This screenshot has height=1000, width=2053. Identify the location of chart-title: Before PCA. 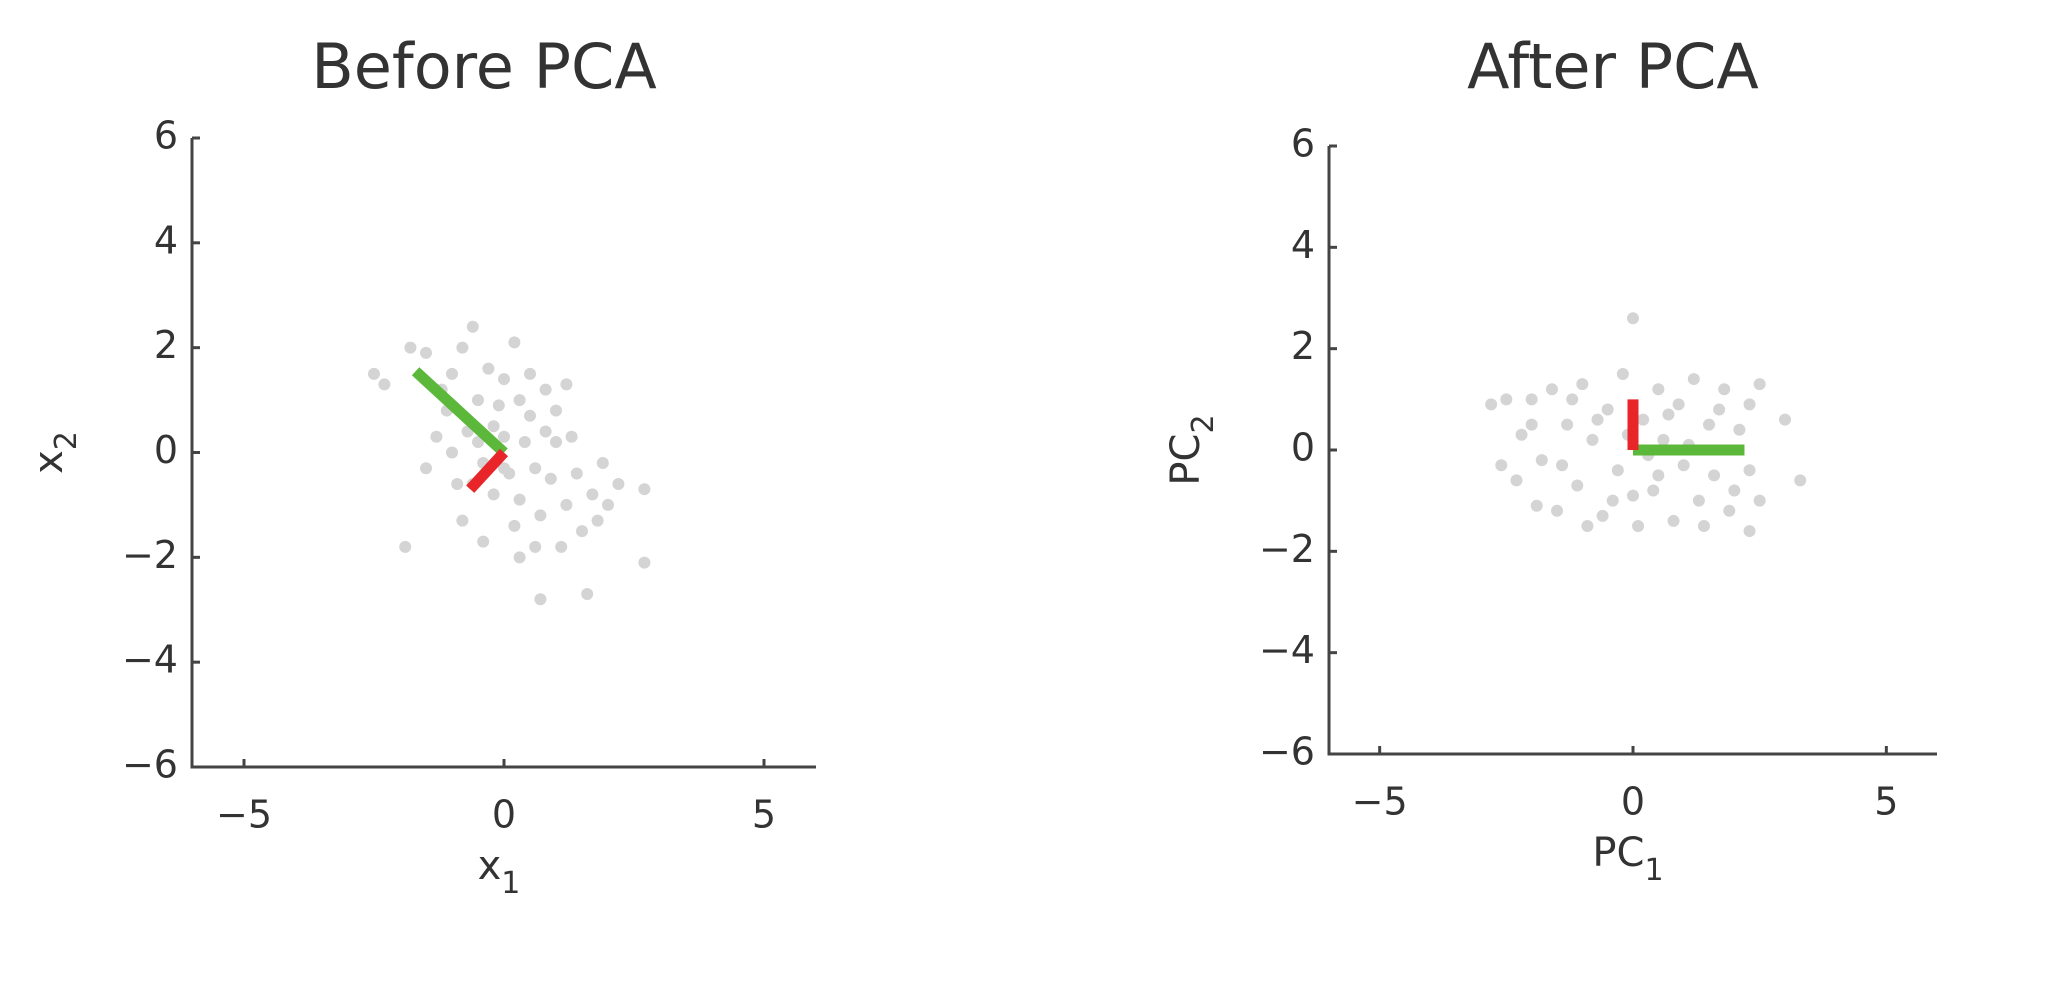
(484, 66).